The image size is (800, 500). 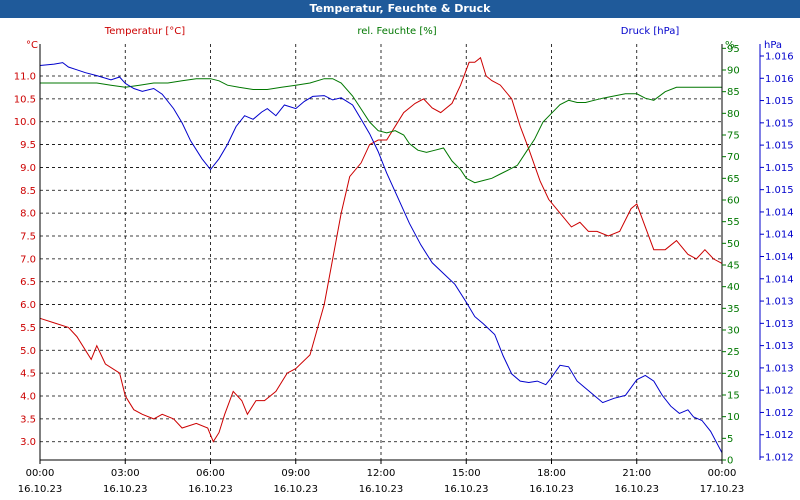 What do you see at coordinates (733, 244) in the screenshot?
I see `humidity-tick-label: 50` at bounding box center [733, 244].